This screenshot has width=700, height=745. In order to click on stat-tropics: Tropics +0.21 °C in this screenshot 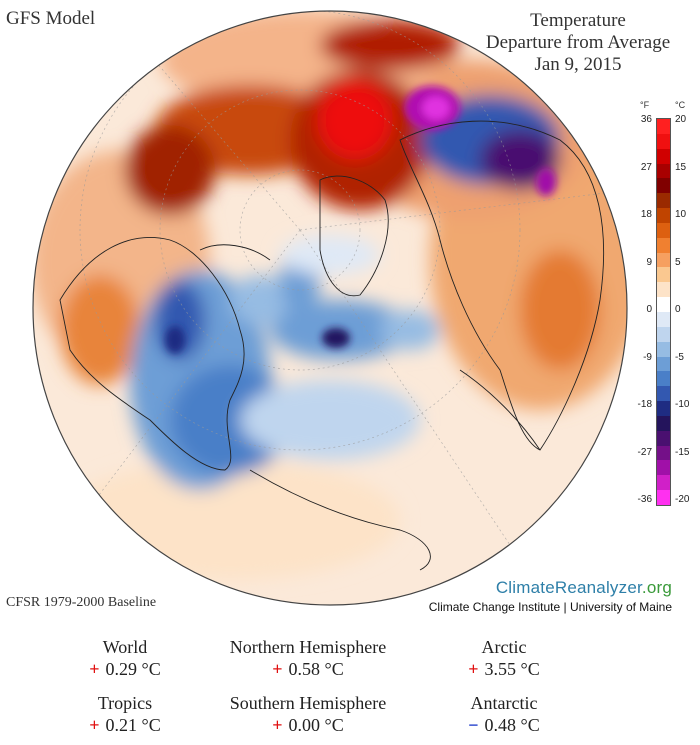, I will do `click(125, 714)`.